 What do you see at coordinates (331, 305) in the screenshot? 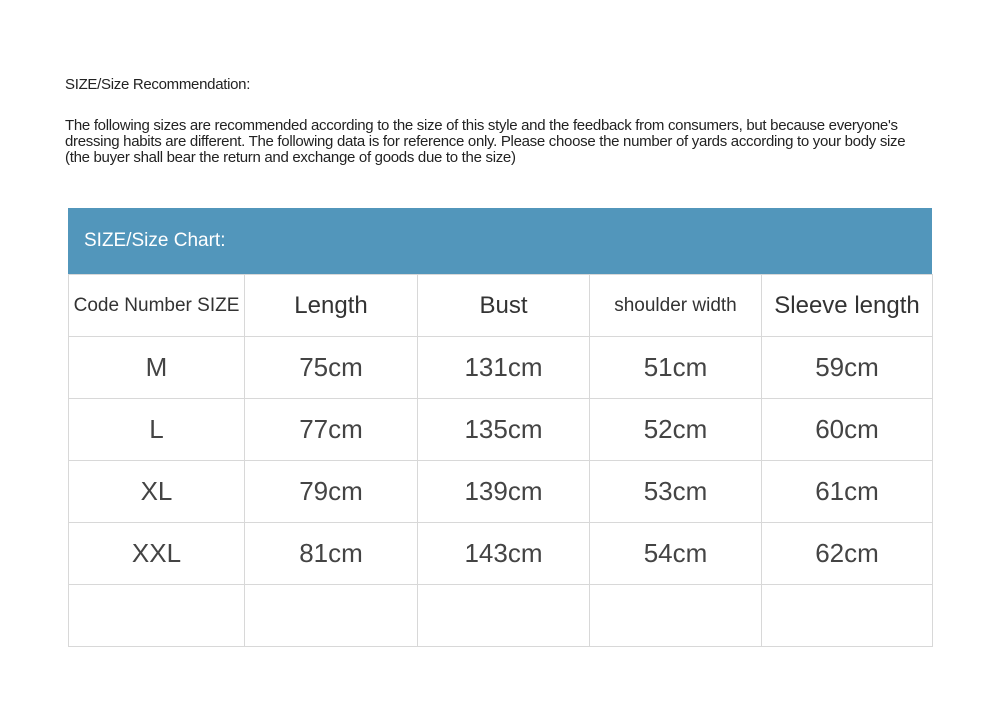
I see `column-header-length: Length` at bounding box center [331, 305].